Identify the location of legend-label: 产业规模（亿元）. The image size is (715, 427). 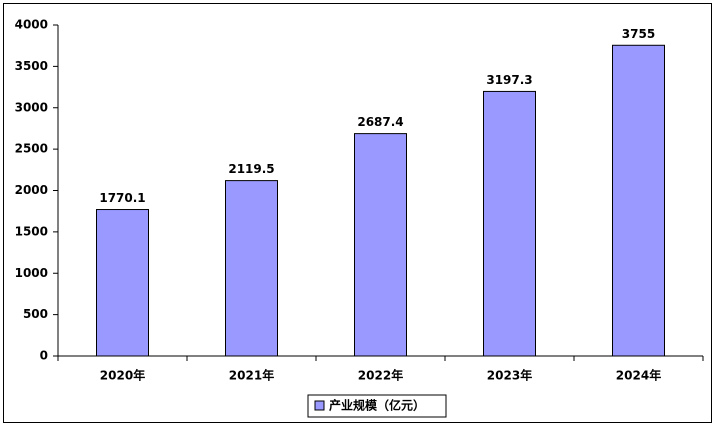
(377, 405).